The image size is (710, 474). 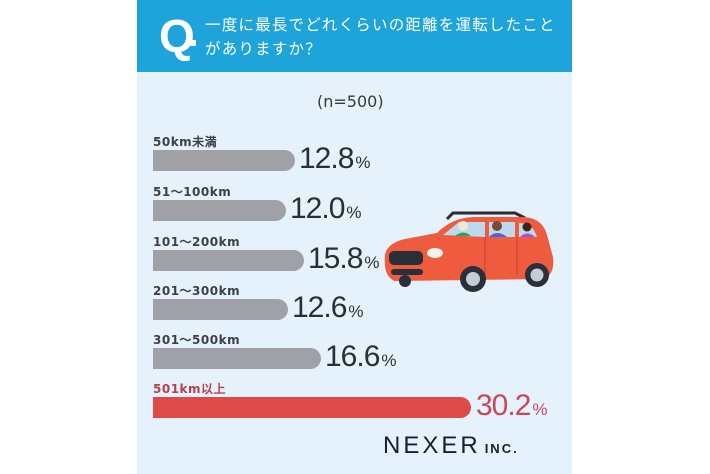 What do you see at coordinates (177, 36) in the screenshot?
I see `q-mark: Q` at bounding box center [177, 36].